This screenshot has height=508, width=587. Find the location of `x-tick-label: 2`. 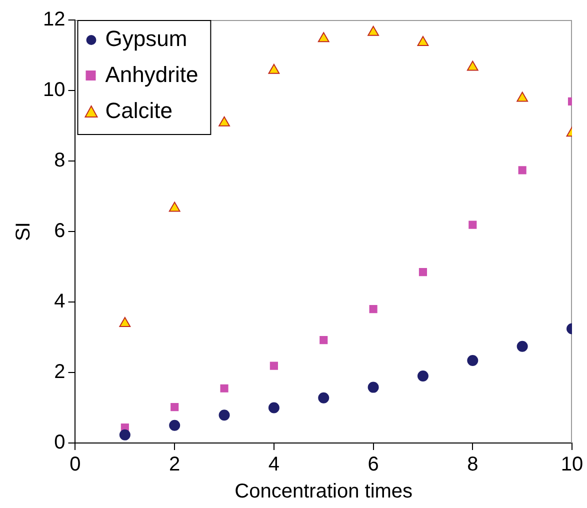

x-tick-label: 2 is located at coordinates (174, 465).